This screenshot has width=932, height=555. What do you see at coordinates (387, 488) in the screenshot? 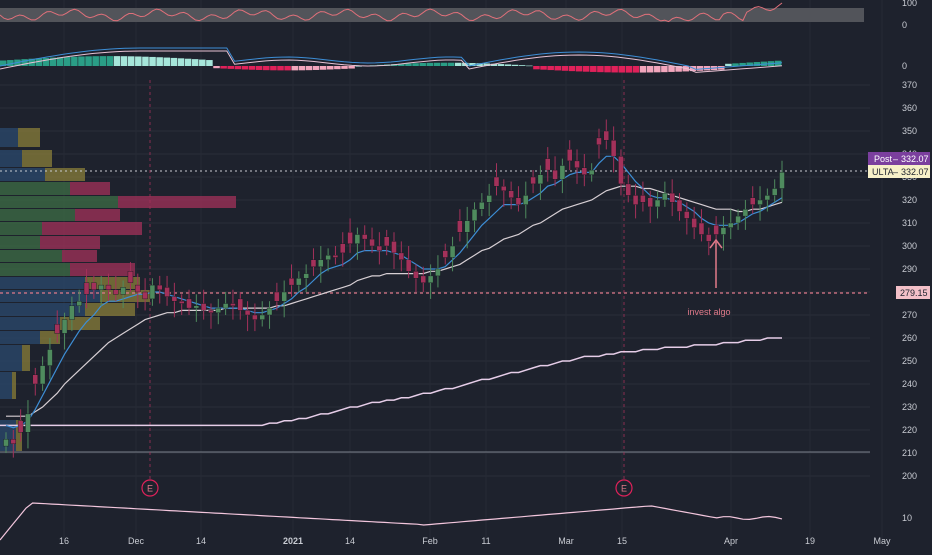
I see `earnings-markers: E E` at bounding box center [387, 488].